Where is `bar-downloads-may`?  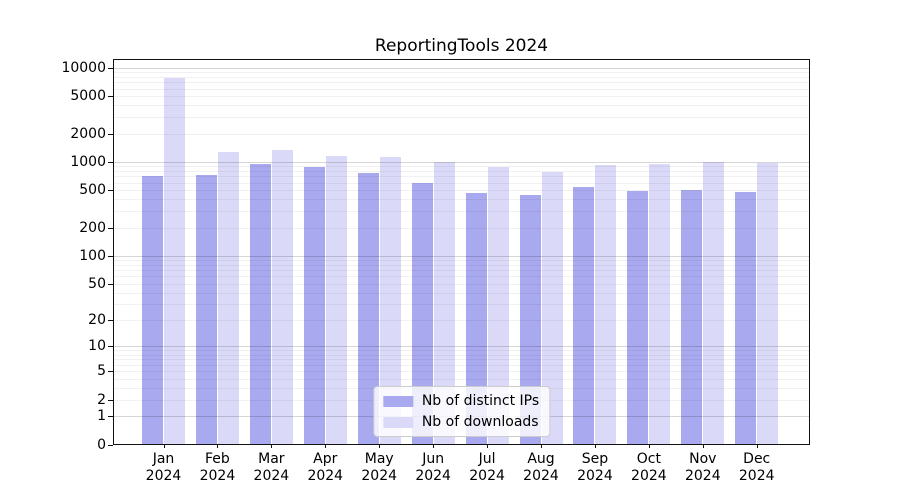
bar-downloads-may is located at coordinates (390, 300).